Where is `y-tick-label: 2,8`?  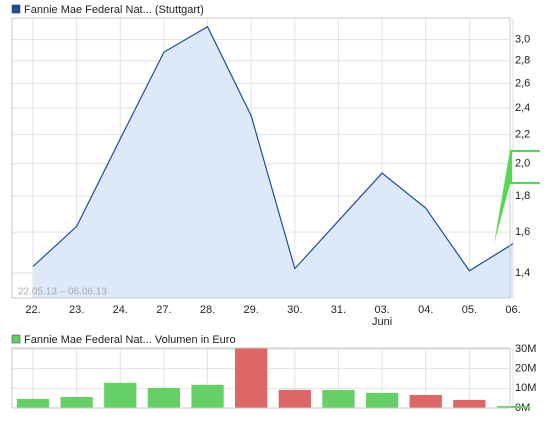 y-tick-label: 2,8 is located at coordinates (522, 61).